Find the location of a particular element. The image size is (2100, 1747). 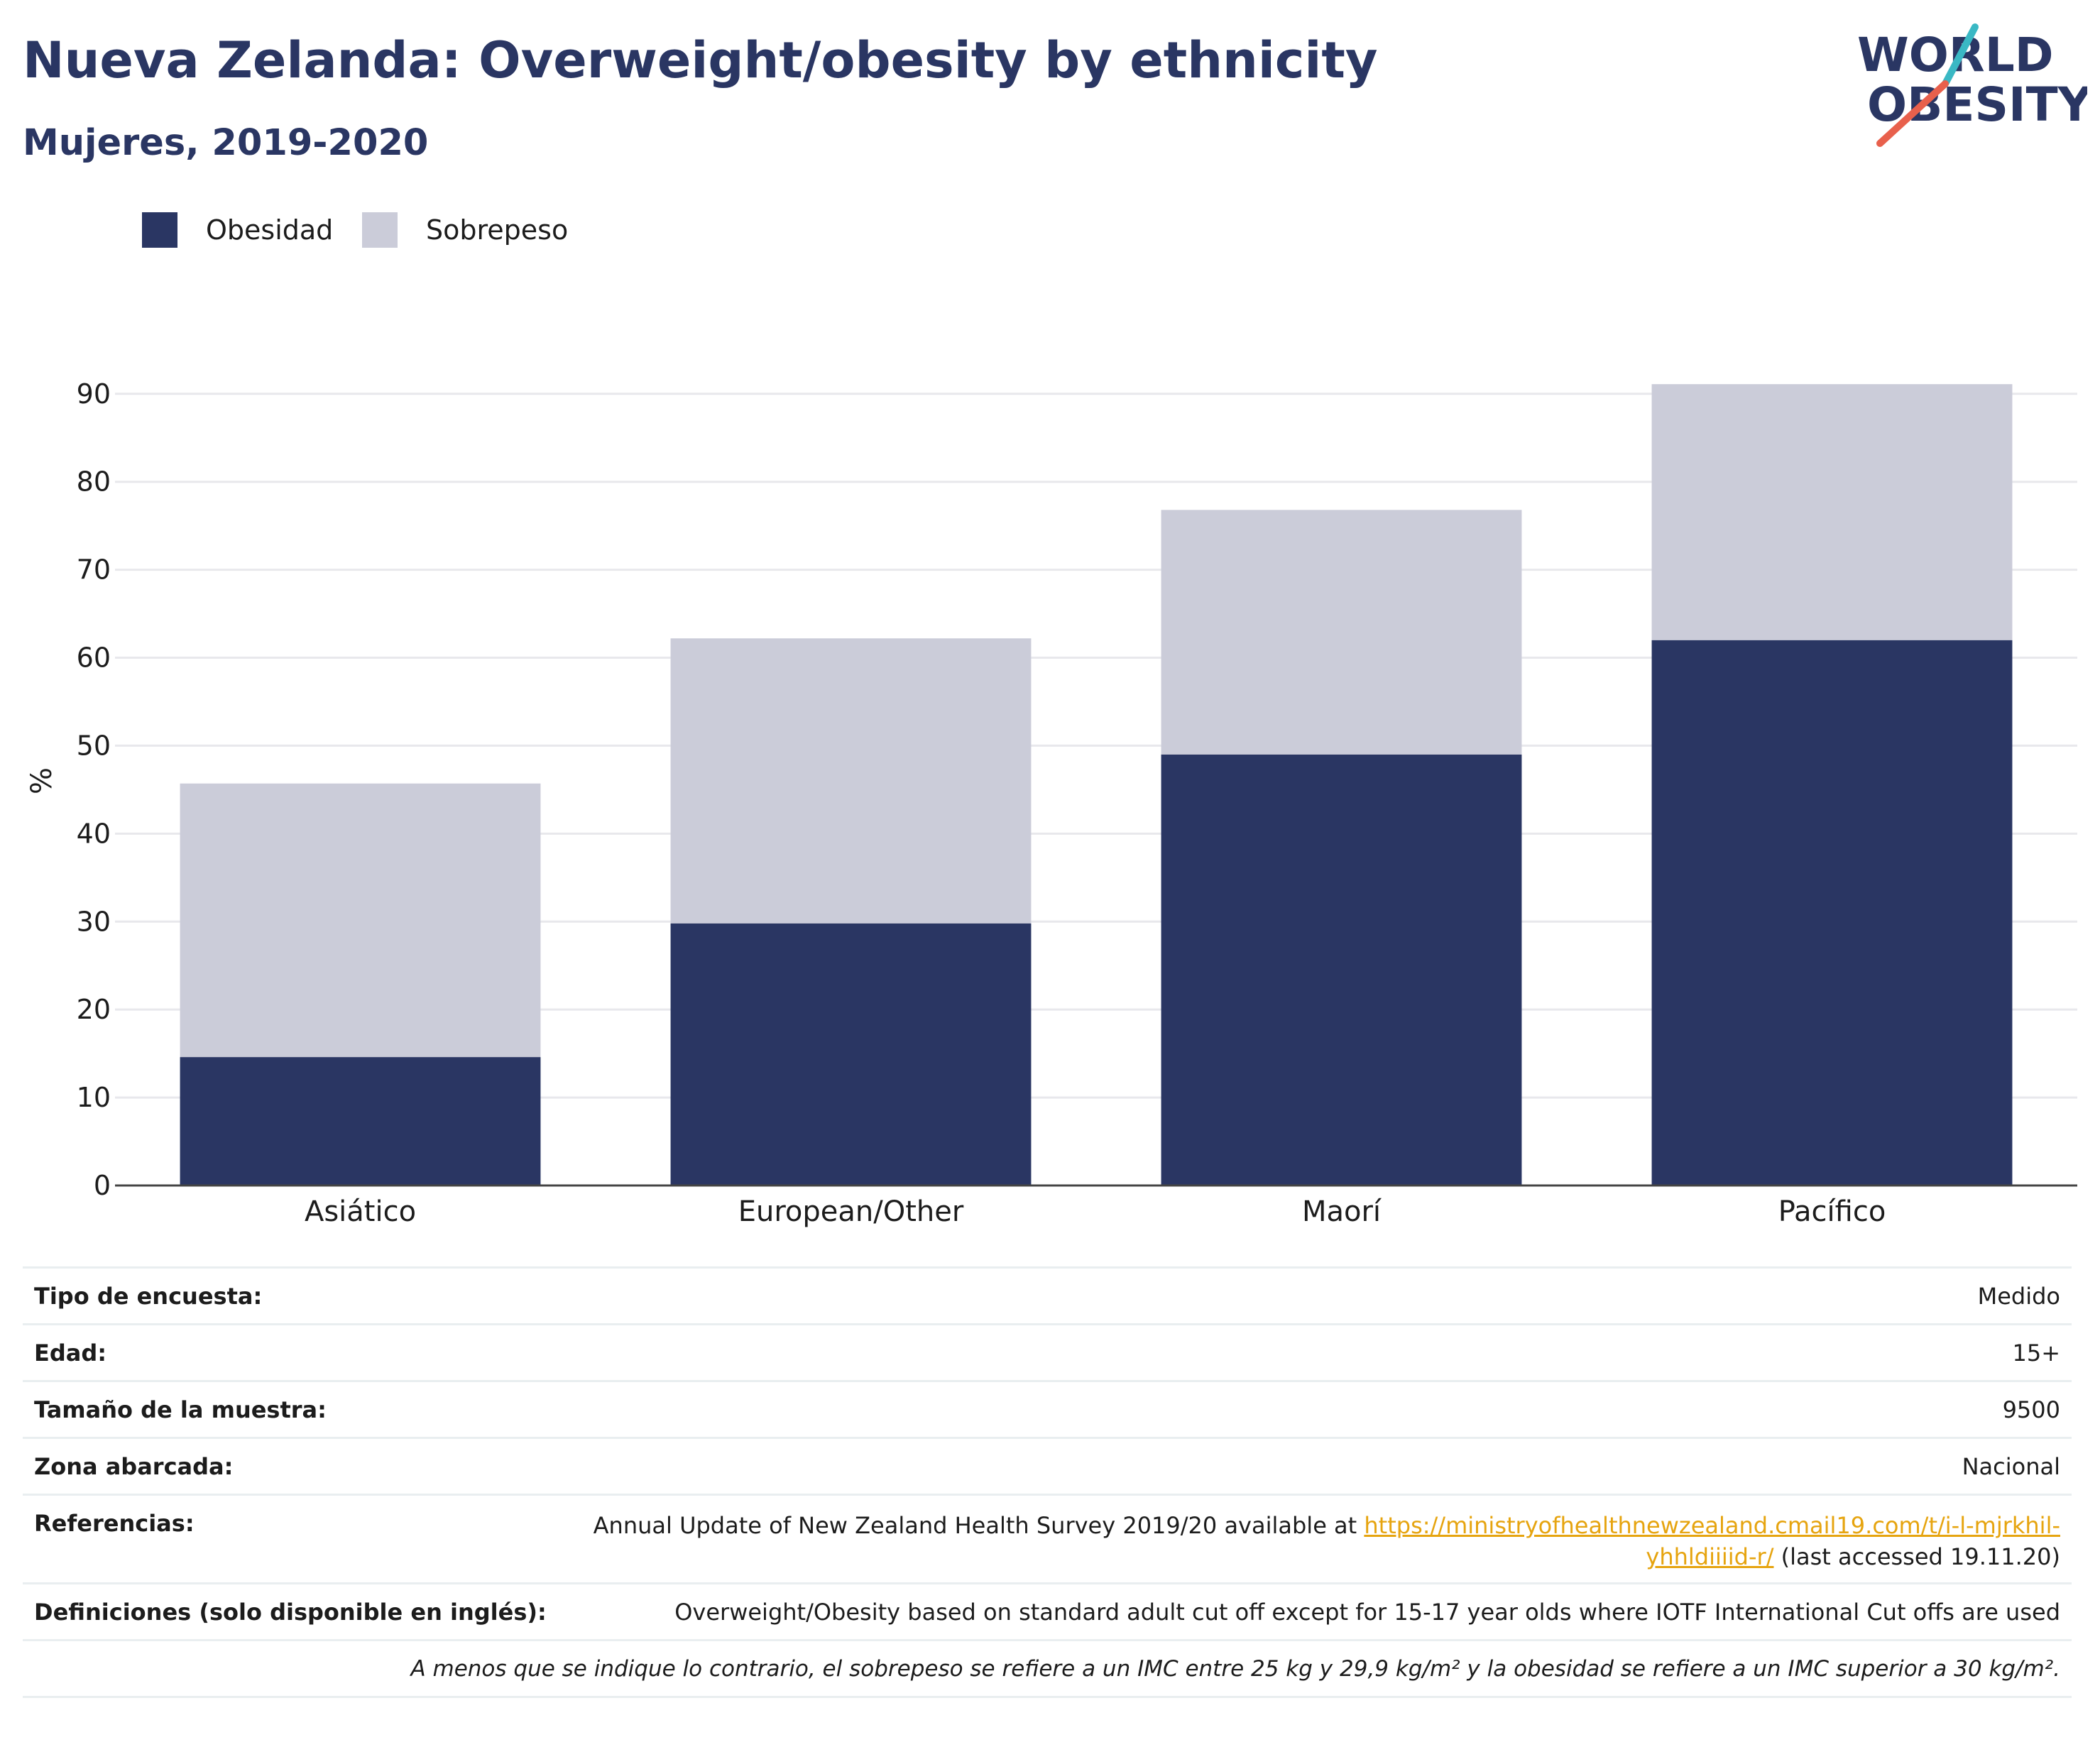

reference-accessed: (last accessed 19.11.20) is located at coordinates (1916, 1556).